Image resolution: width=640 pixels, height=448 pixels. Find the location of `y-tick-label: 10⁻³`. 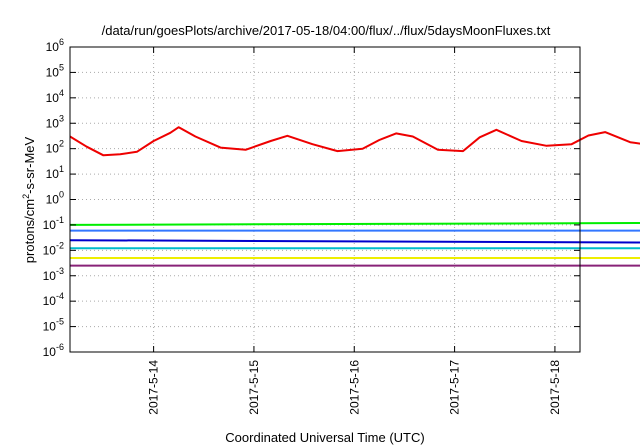

y-tick-label: 10⁻³ is located at coordinates (53, 274).